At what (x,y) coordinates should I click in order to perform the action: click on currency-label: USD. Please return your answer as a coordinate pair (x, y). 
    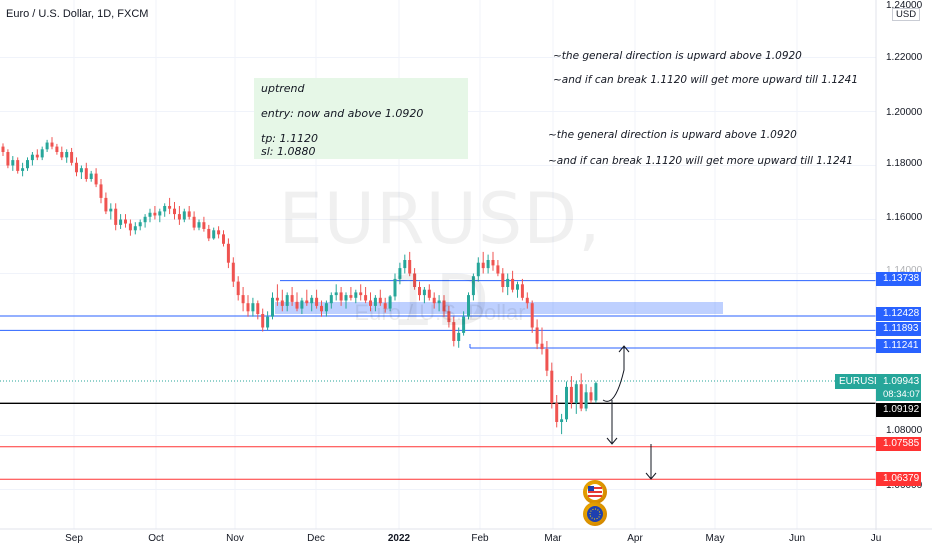
    Looking at the image, I should click on (906, 14).